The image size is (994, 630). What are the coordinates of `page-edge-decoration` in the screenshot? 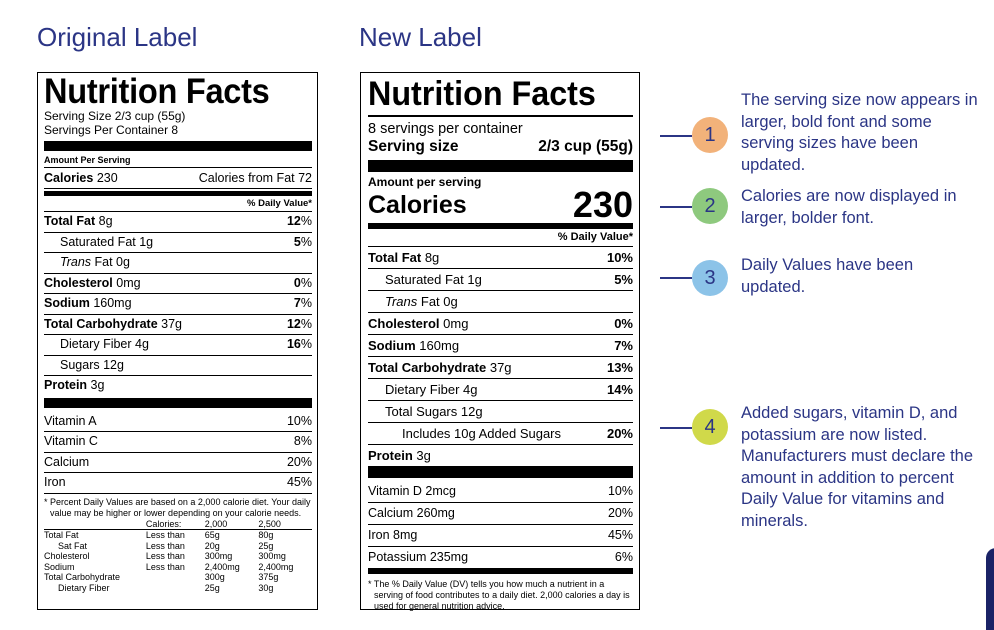 It's located at (990, 589).